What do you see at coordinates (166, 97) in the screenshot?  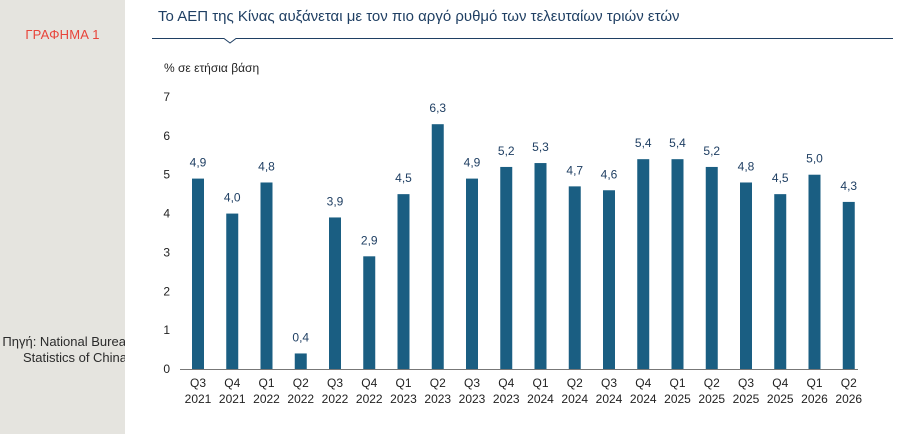 I see `y-tick-label: 7` at bounding box center [166, 97].